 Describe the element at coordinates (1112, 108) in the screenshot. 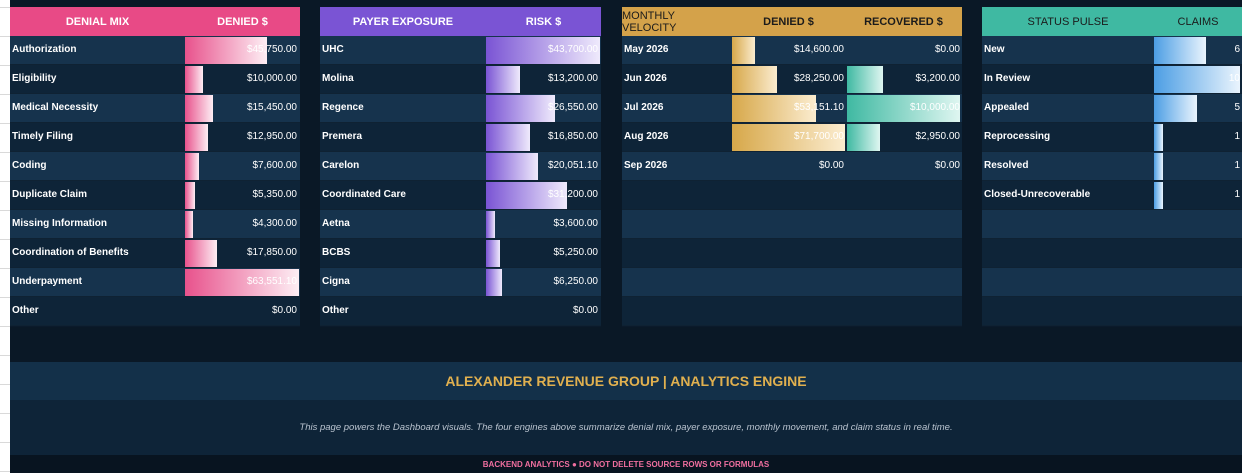

I see `table-row: Appealed 5` at that location.